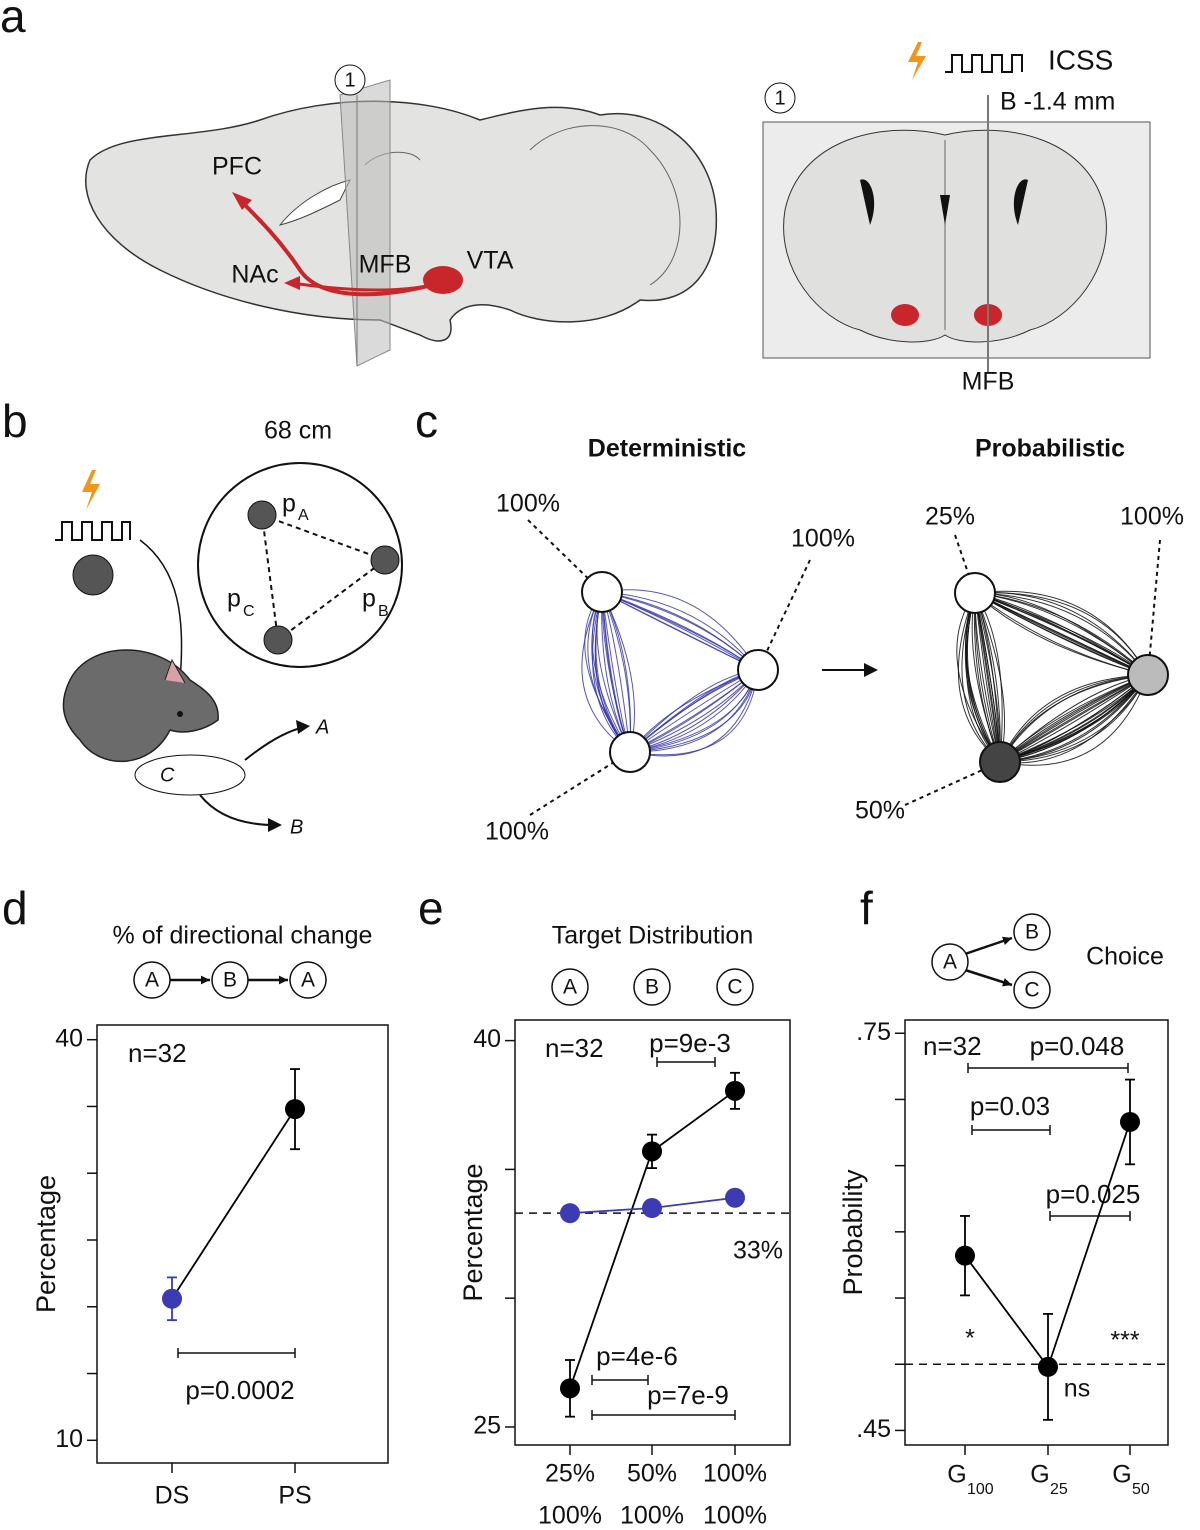 Image resolution: width=1200 pixels, height=1530 pixels. Describe the element at coordinates (1010, 1106) in the screenshot. I see `annotation: p=0.03` at that location.